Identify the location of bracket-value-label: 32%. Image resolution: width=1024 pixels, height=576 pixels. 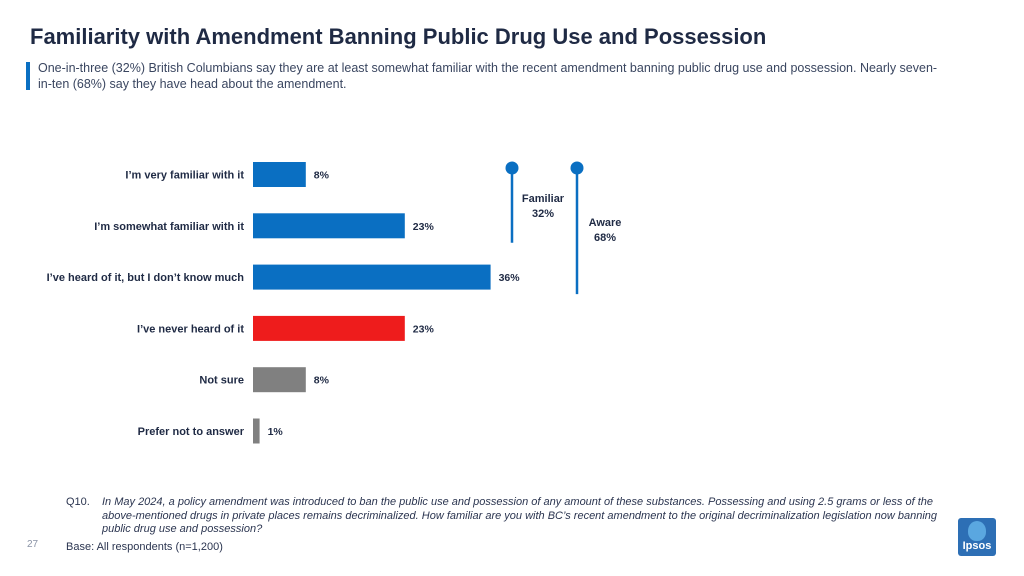
(543, 214).